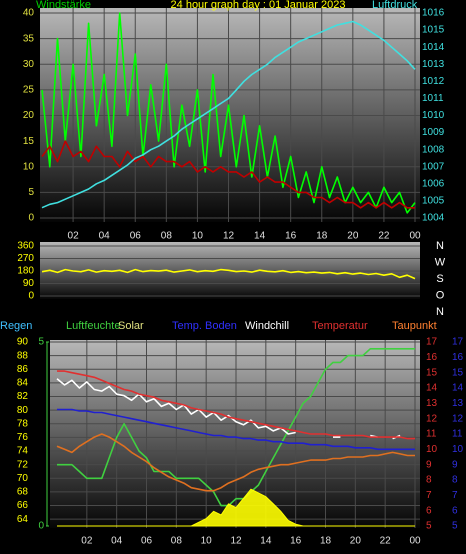 This screenshot has width=466, height=554. I want to click on y2-tick-label: 1016, so click(433, 13).